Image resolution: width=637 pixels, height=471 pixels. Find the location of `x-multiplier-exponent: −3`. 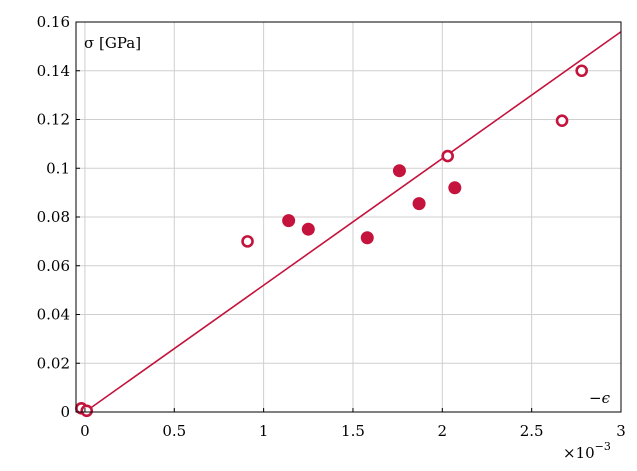

x-multiplier-exponent: −3 is located at coordinates (603, 446).